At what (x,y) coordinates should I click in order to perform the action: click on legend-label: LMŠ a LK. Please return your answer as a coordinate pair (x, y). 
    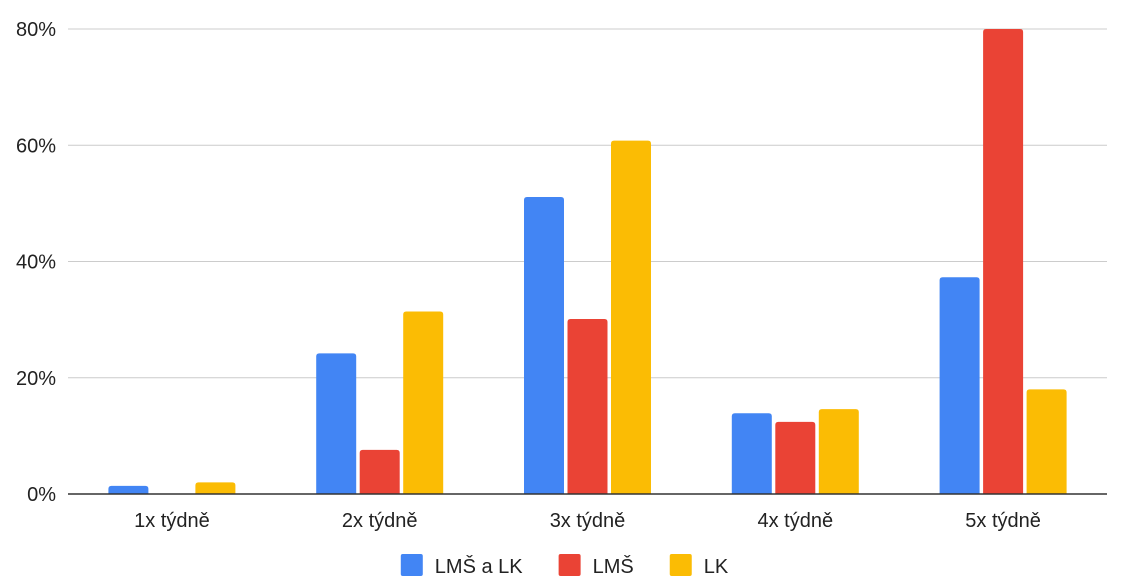
    Looking at the image, I should click on (479, 566).